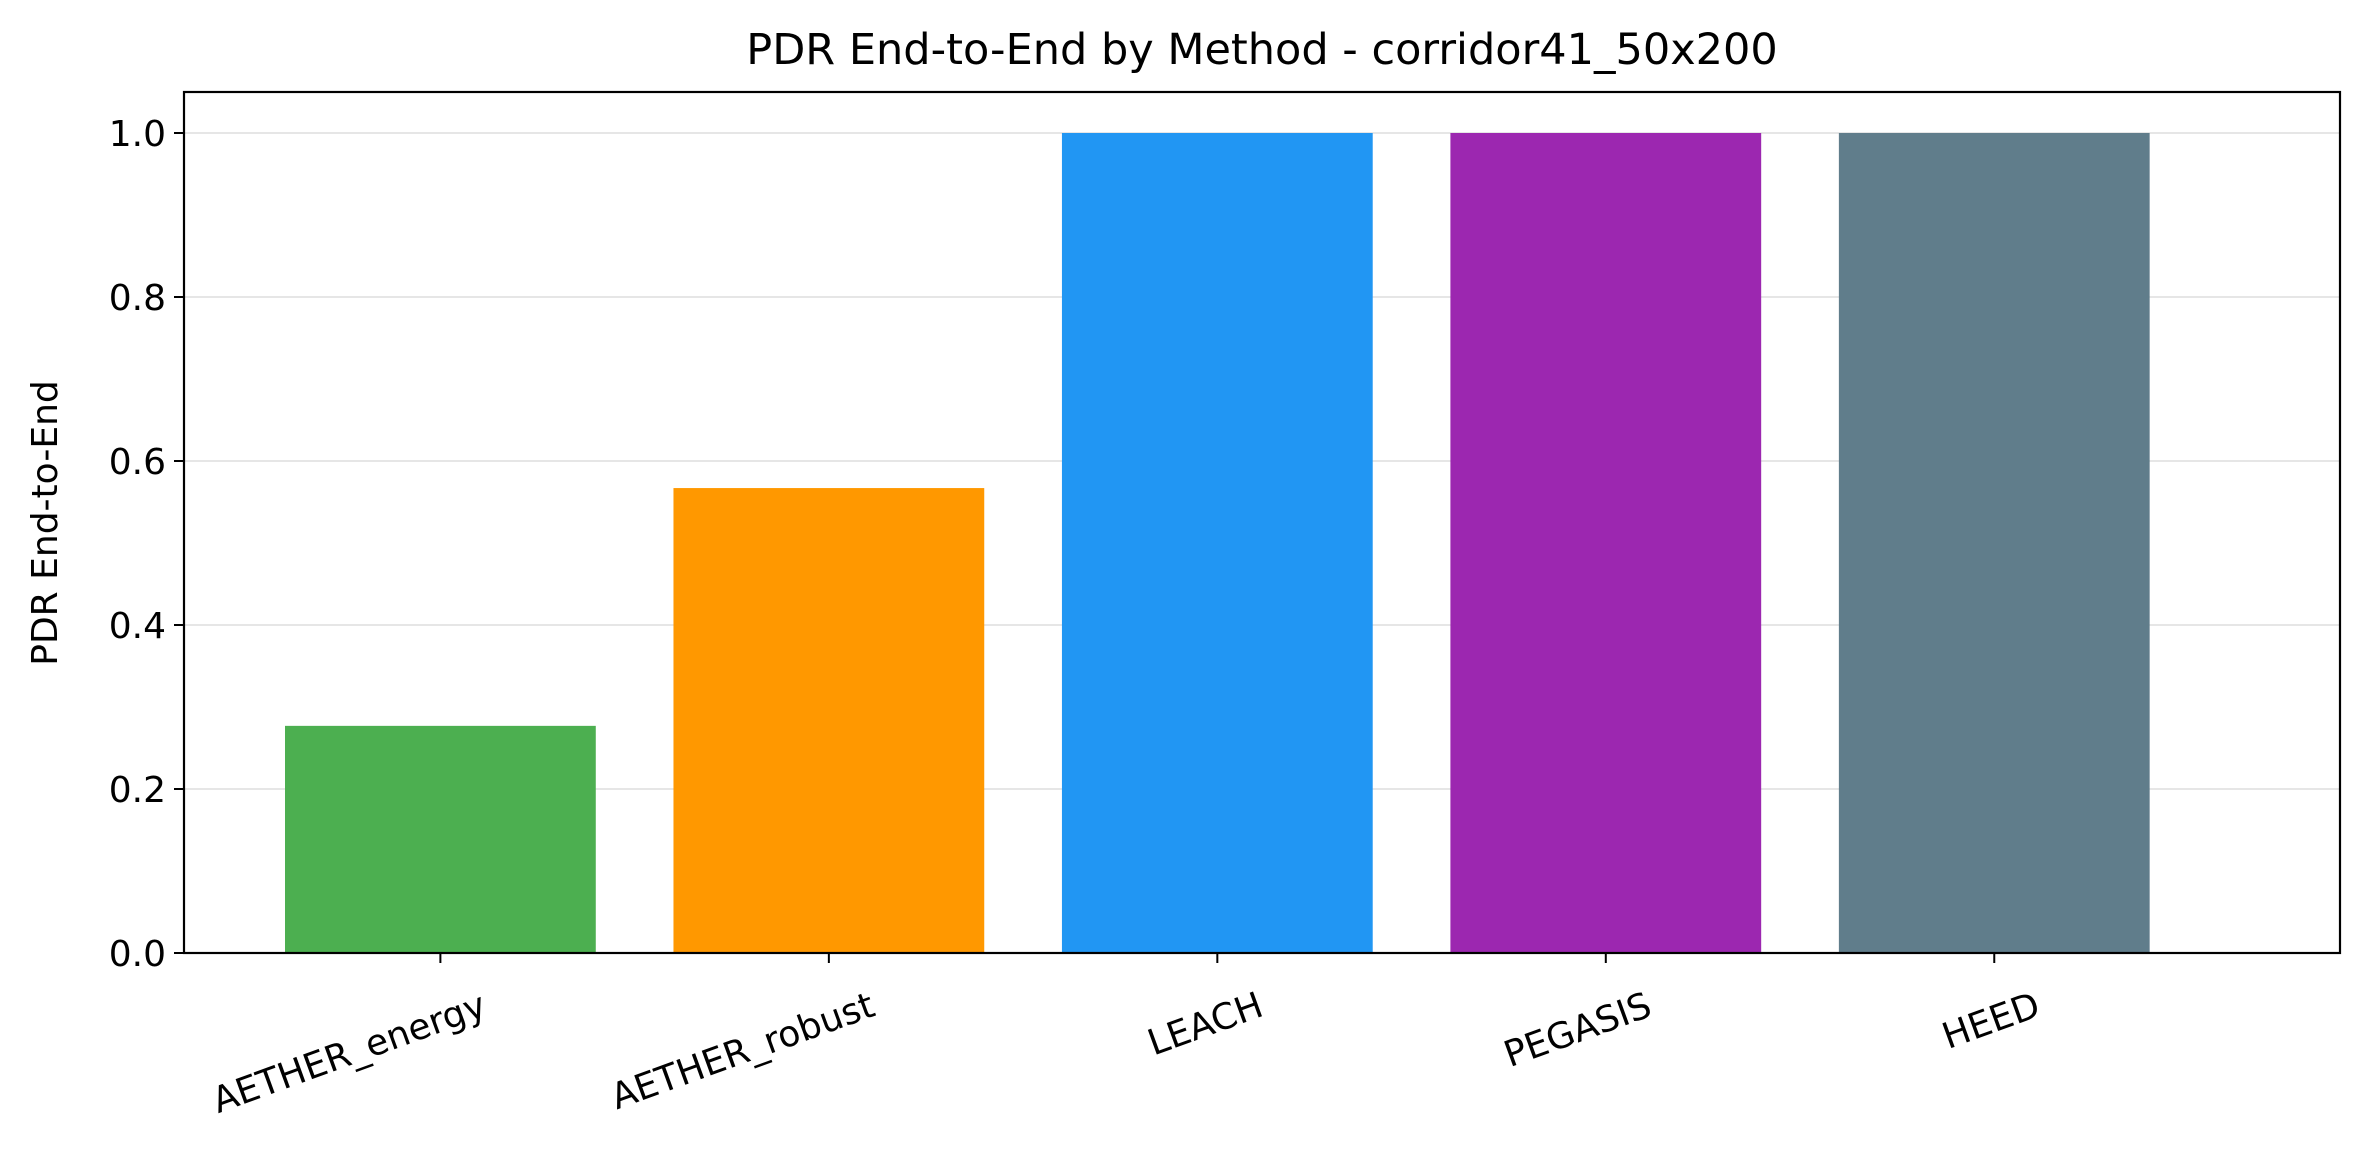 Image resolution: width=2370 pixels, height=1166 pixels. I want to click on x-tick-label: HEED, so click(1991, 1021).